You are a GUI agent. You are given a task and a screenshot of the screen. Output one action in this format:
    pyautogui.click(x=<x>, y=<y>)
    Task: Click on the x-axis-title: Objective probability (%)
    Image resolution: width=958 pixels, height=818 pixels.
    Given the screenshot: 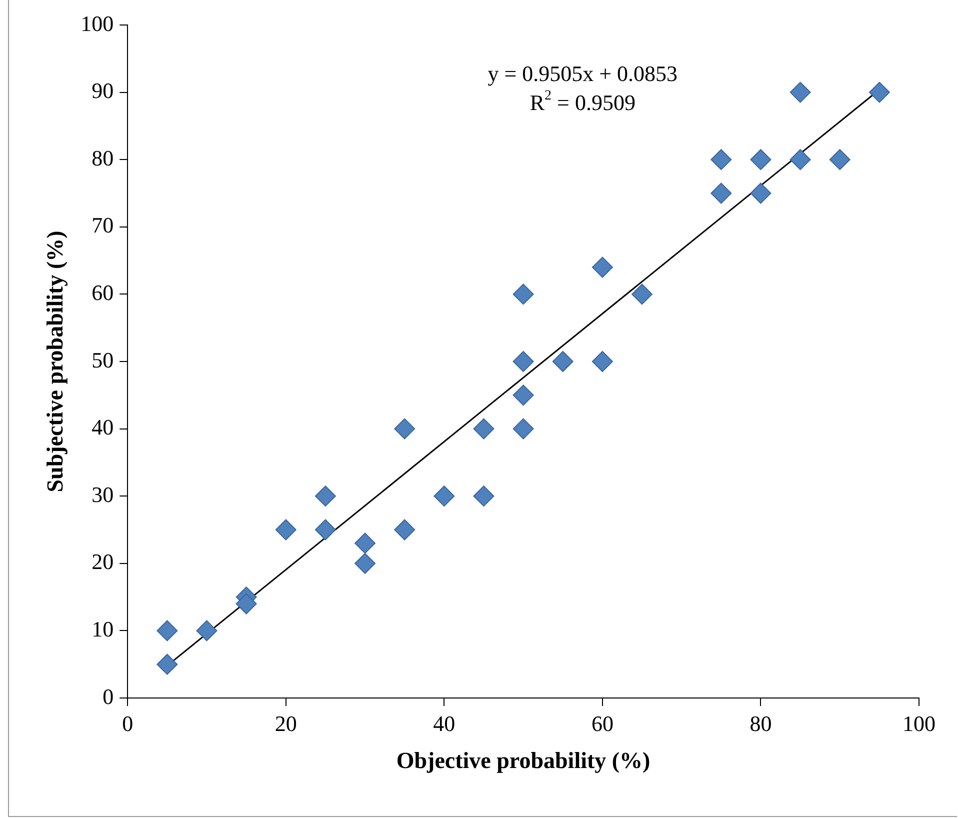 What is the action you would take?
    pyautogui.click(x=523, y=761)
    